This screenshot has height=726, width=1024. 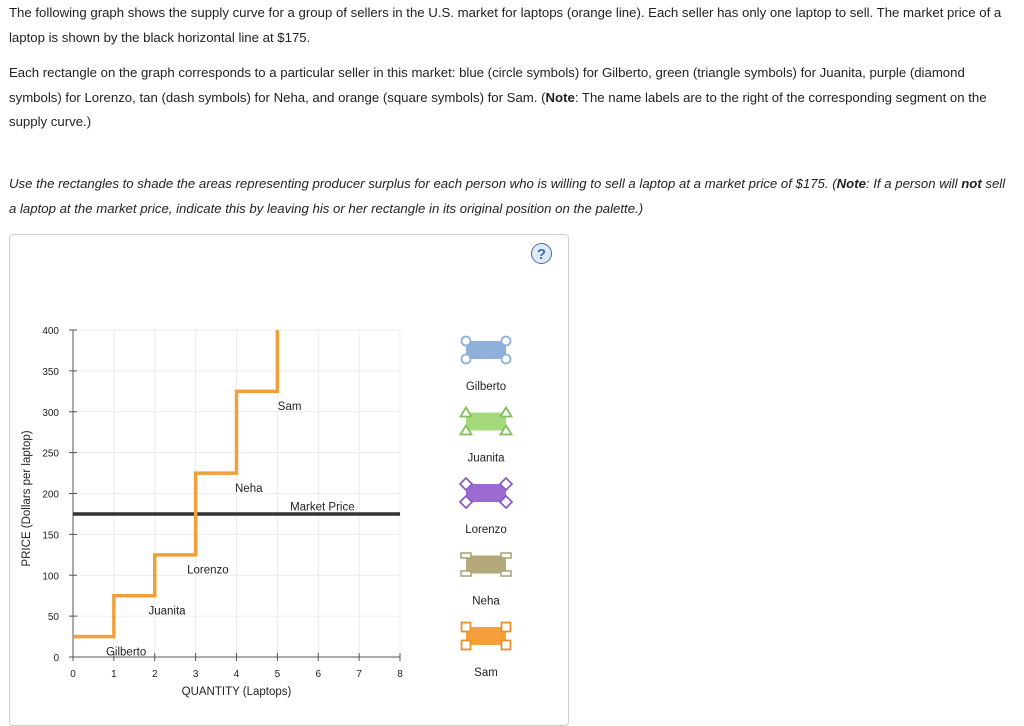 I want to click on y-tick-label-150: 150, so click(x=50, y=535).